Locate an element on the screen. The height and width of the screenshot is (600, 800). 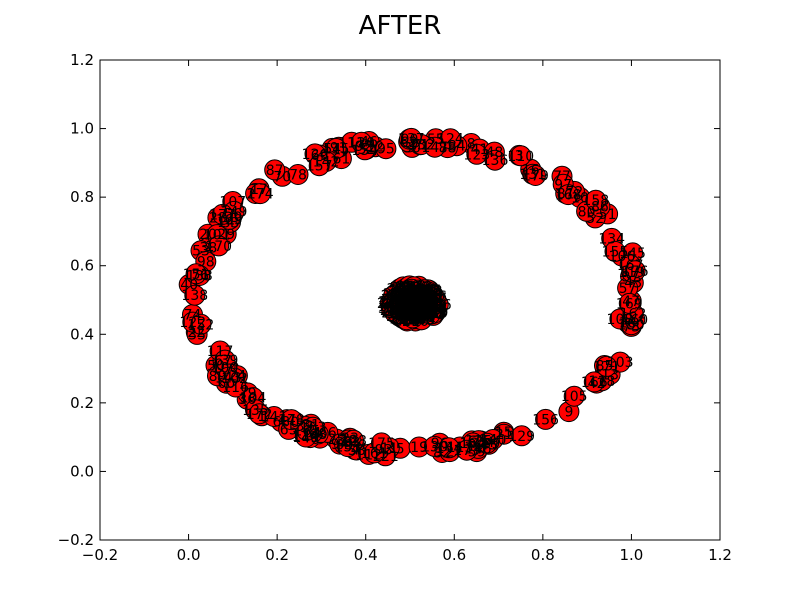
point-label: 216 is located at coordinates (431, 308).